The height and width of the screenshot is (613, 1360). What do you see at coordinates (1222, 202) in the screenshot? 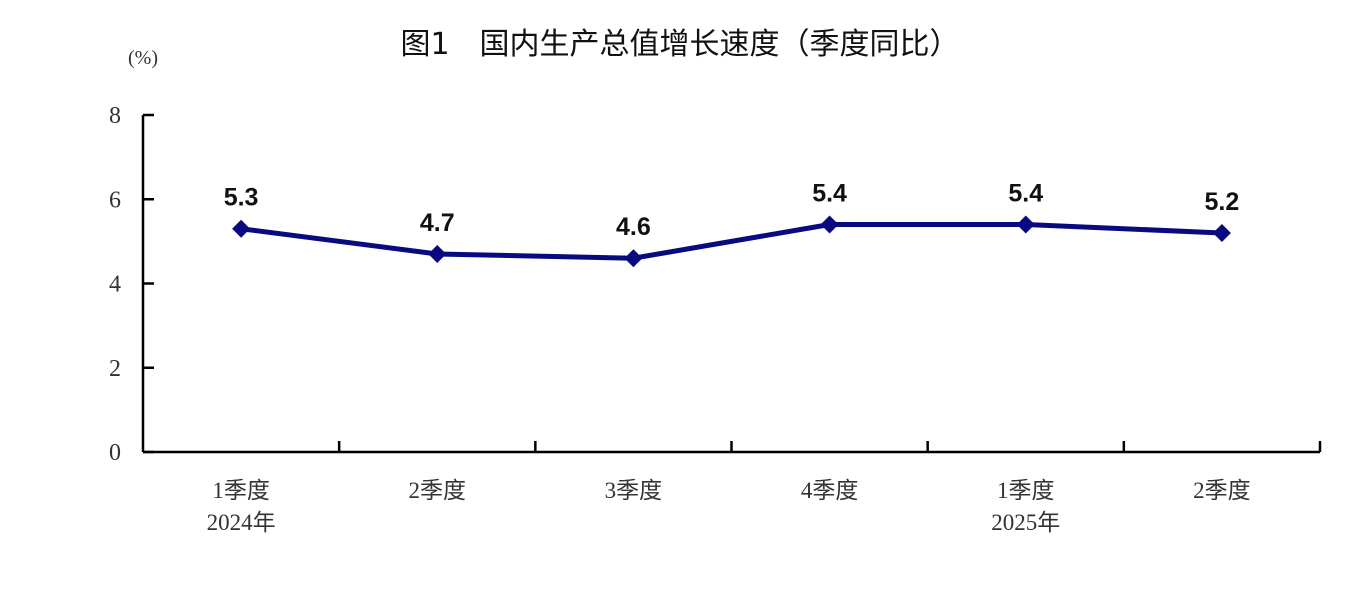
I see `data-label: 5.2` at bounding box center [1222, 202].